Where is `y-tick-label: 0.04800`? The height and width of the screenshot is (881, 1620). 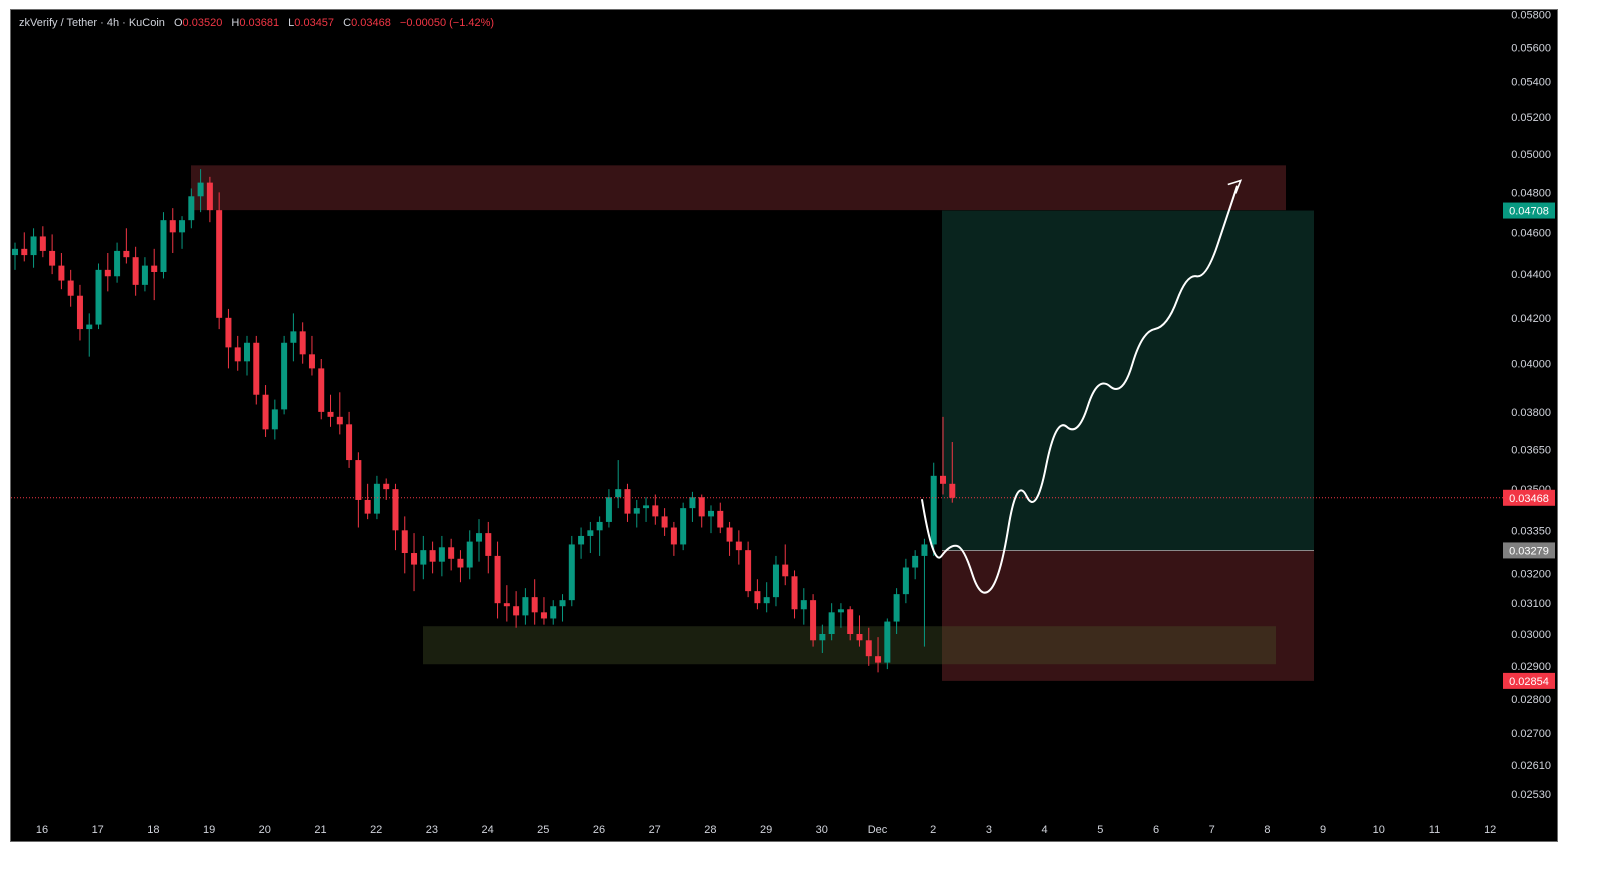
y-tick-label: 0.04800 is located at coordinates (1531, 193).